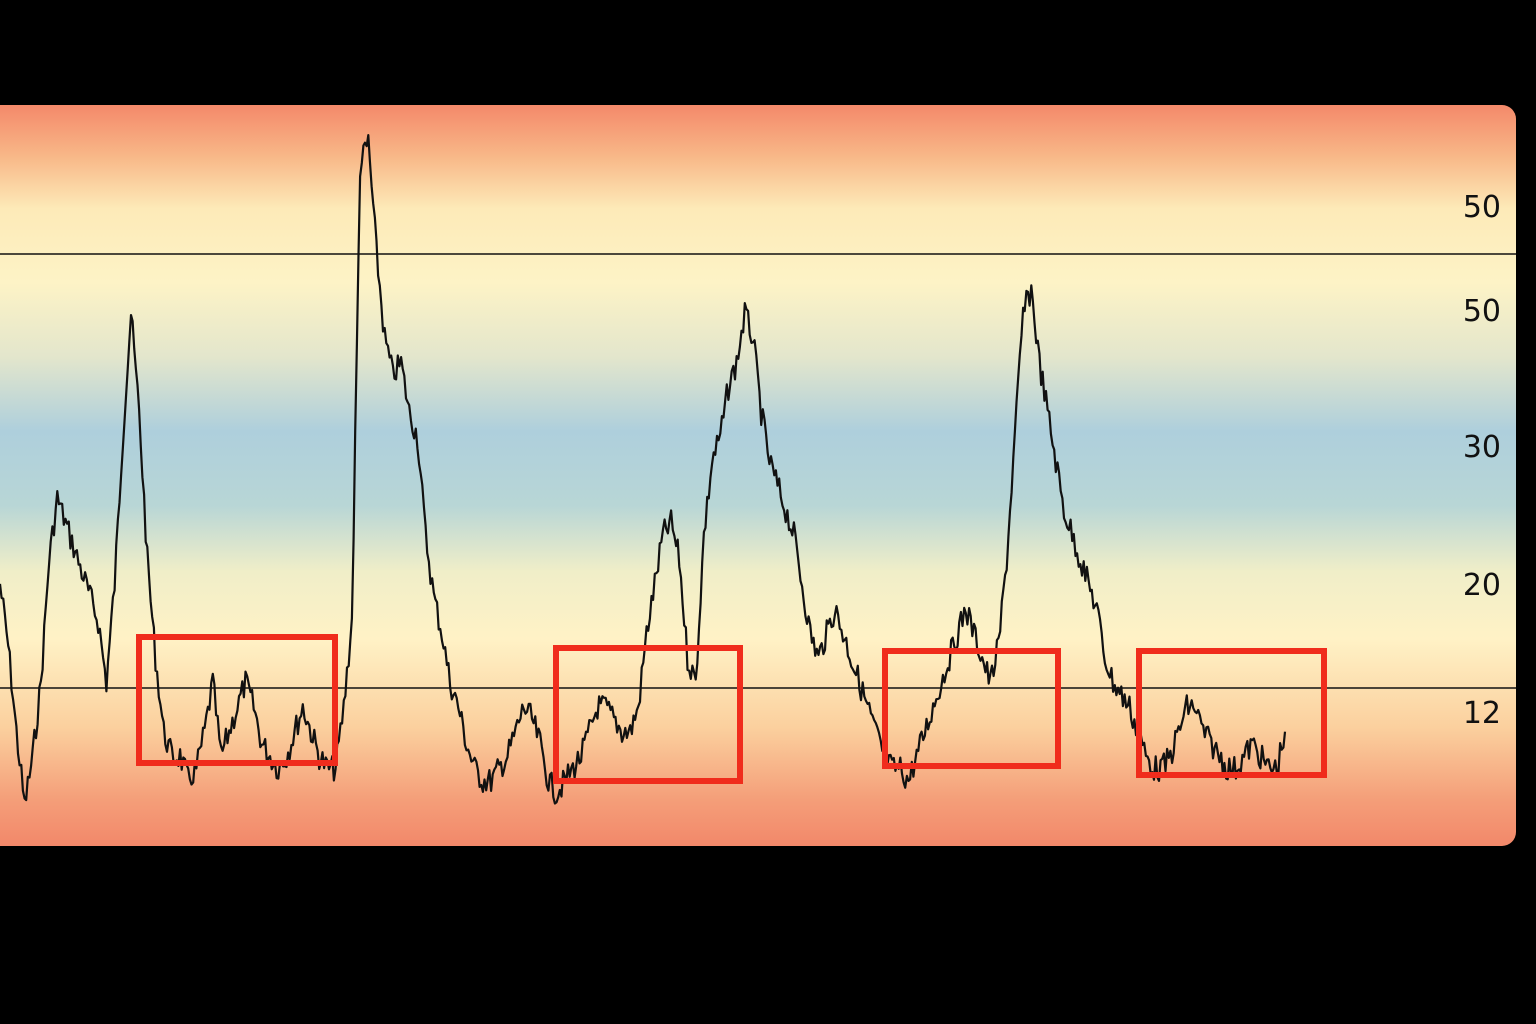 The image size is (1536, 1024). I want to click on y-tick-label: 20, so click(1482, 585).